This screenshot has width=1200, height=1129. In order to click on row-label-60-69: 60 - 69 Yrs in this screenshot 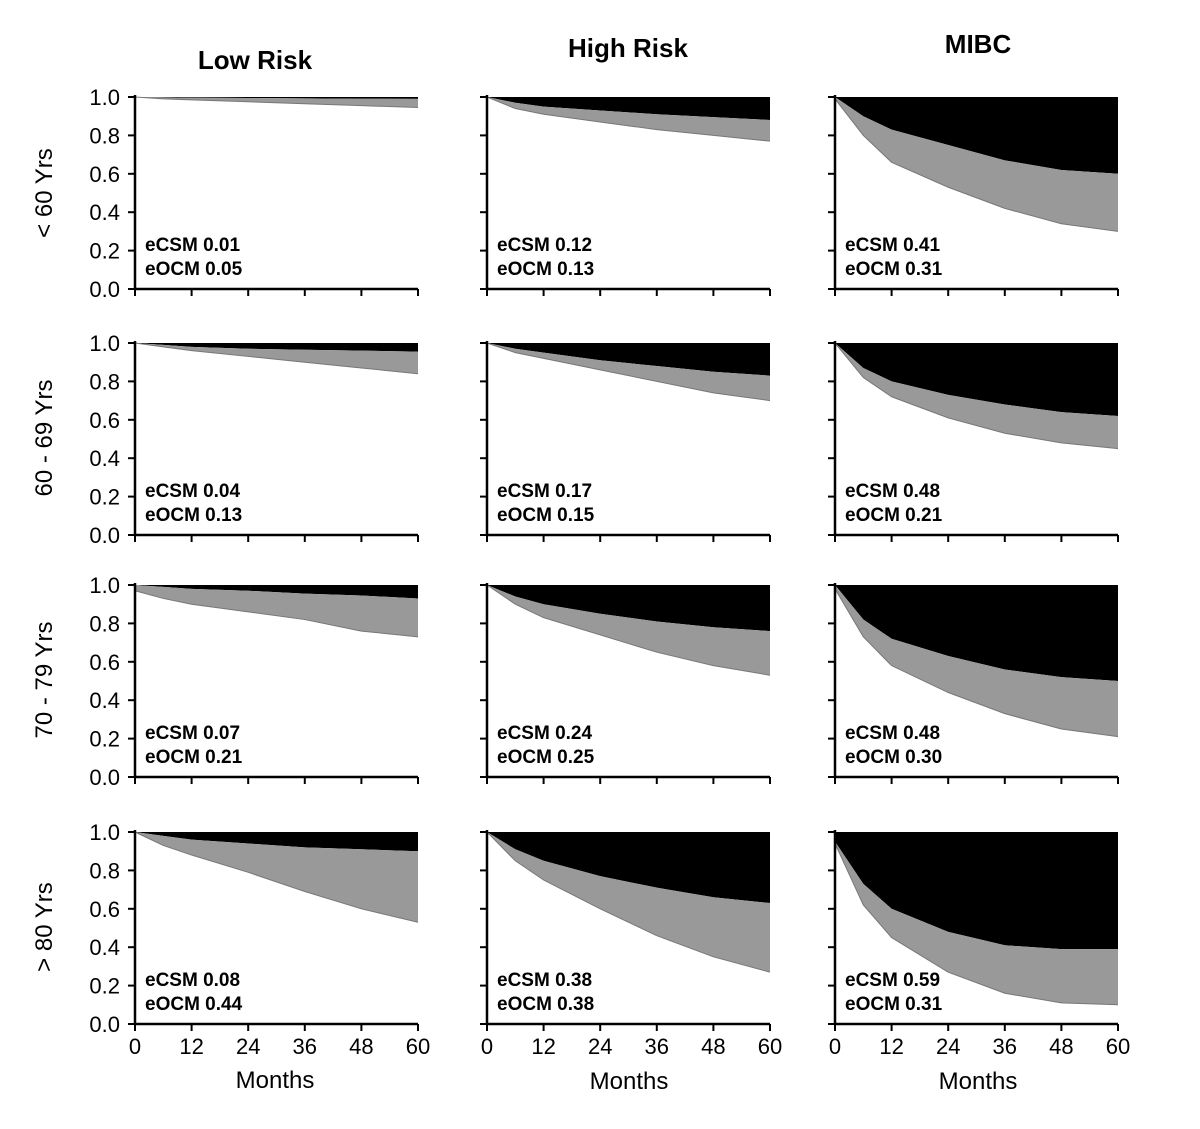, I will do `click(44, 438)`.